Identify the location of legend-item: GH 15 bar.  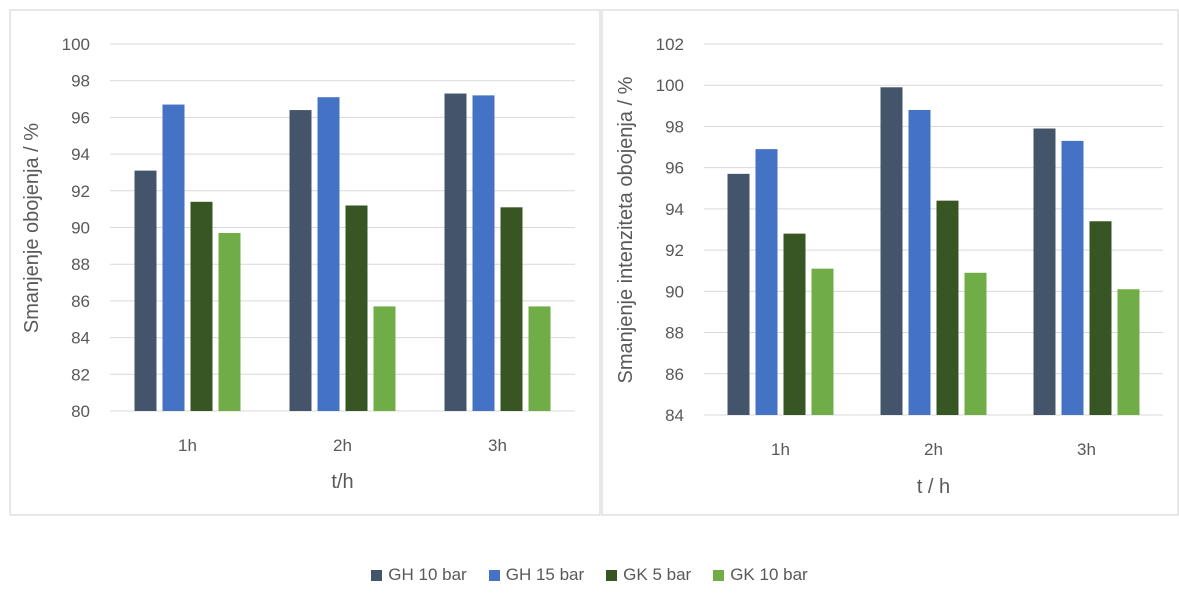
(536, 575).